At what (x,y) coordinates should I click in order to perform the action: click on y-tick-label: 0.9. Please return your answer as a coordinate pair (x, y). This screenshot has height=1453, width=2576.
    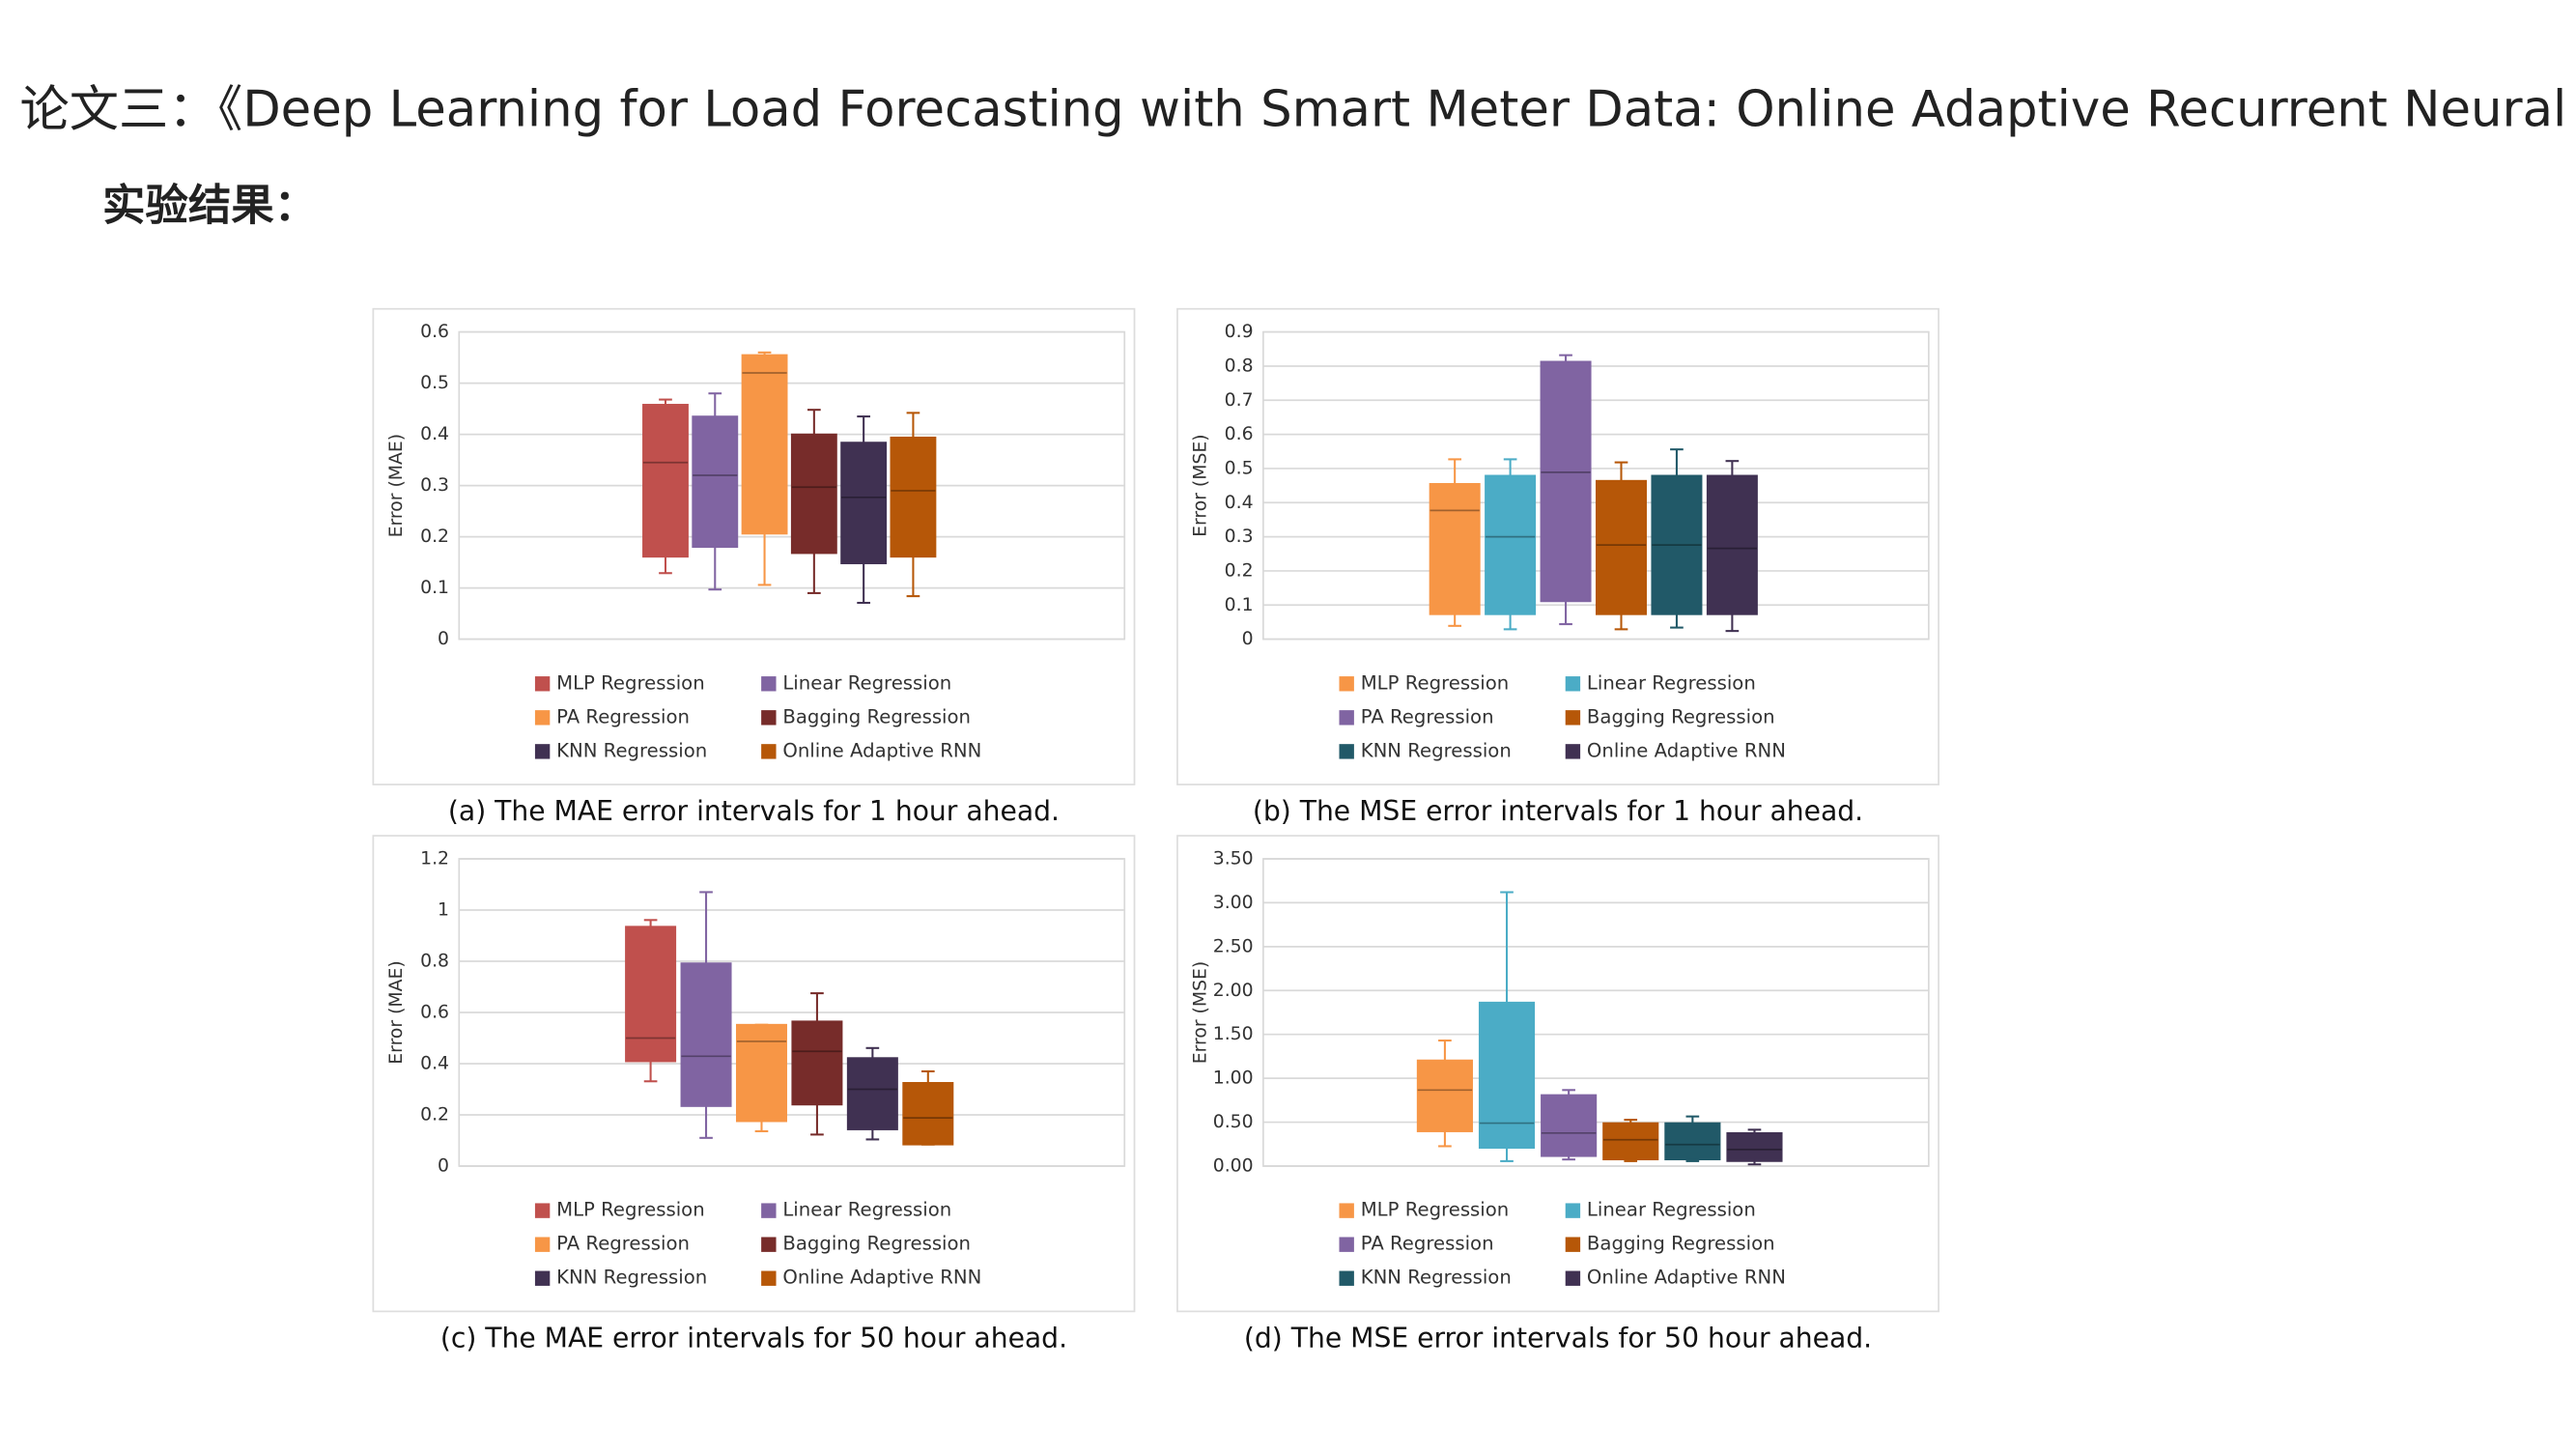
    Looking at the image, I should click on (1239, 332).